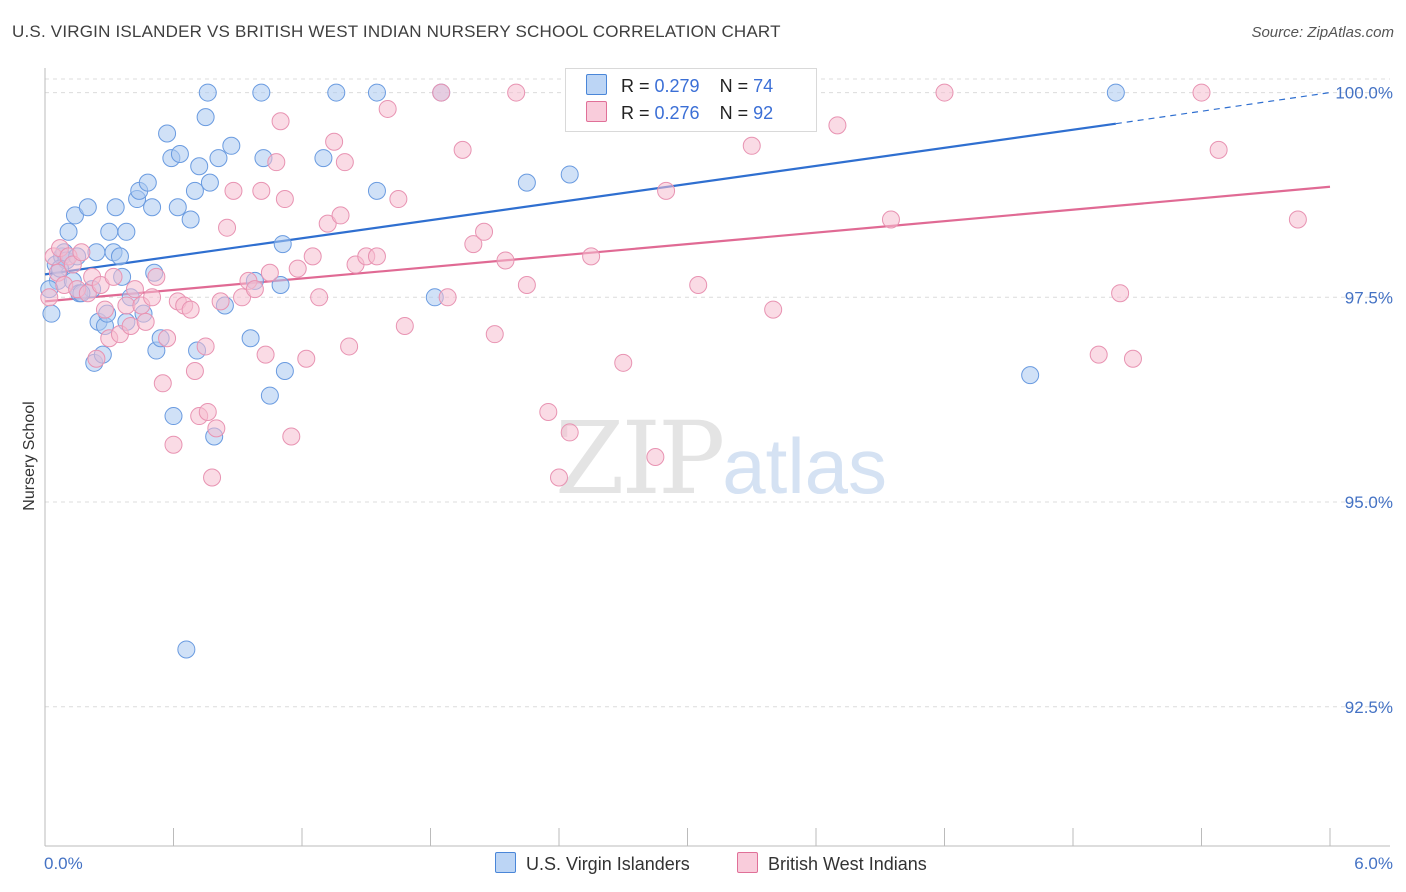 Image resolution: width=1406 pixels, height=892 pixels. Describe the element at coordinates (608, 864) in the screenshot. I see `bottom-legend-label: U.S. Virgin Islanders` at that location.